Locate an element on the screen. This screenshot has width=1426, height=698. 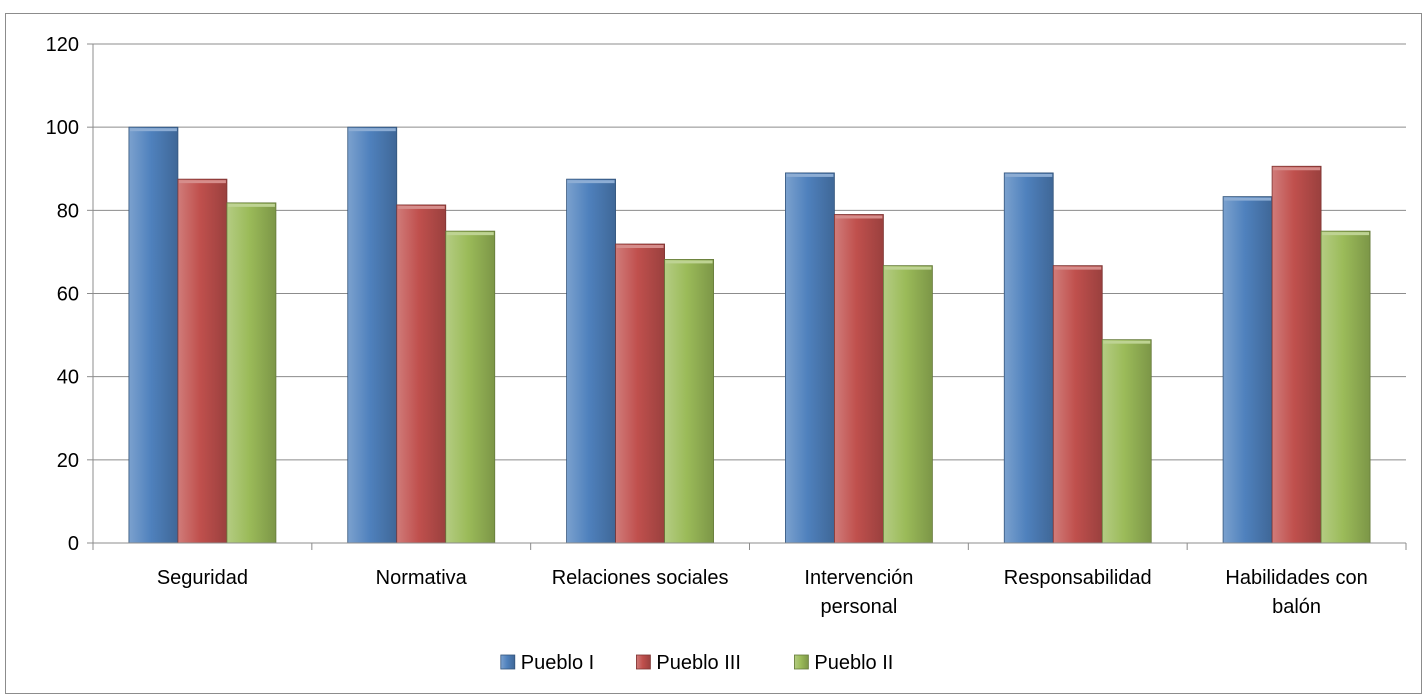
category-label: Intervención personal is located at coordinates (858, 592).